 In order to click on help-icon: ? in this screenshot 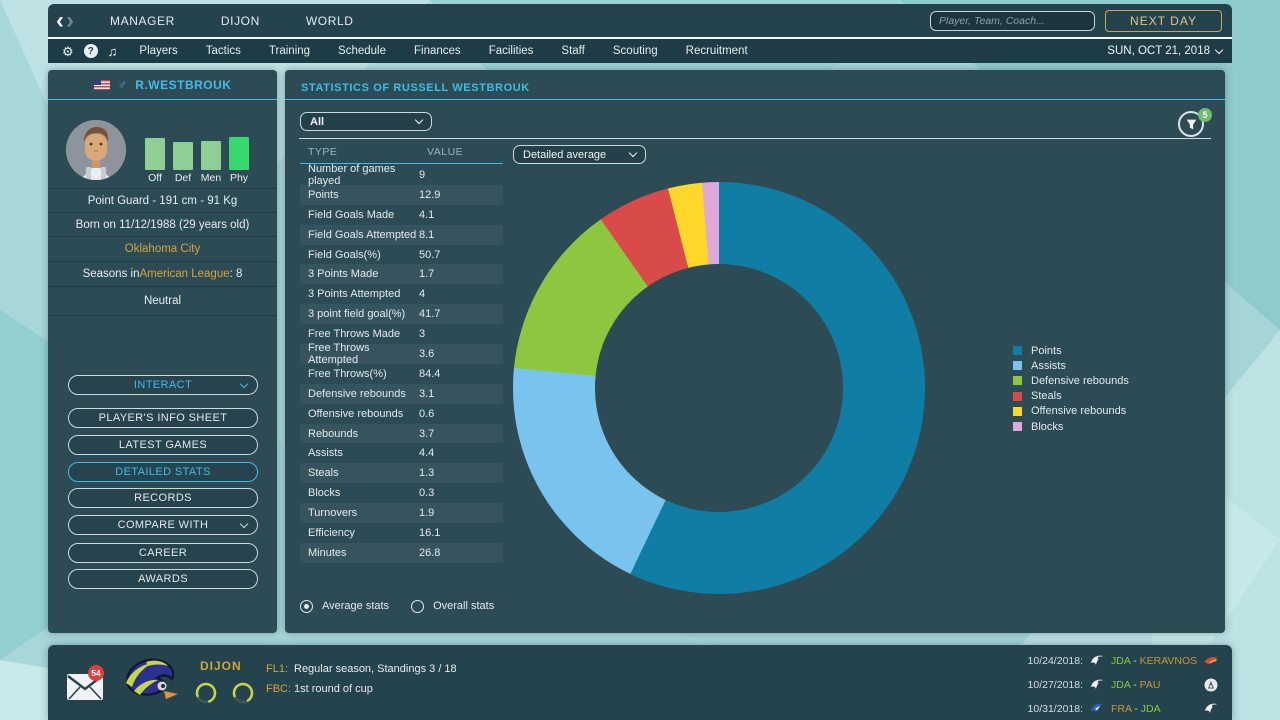, I will do `click(90, 51)`.